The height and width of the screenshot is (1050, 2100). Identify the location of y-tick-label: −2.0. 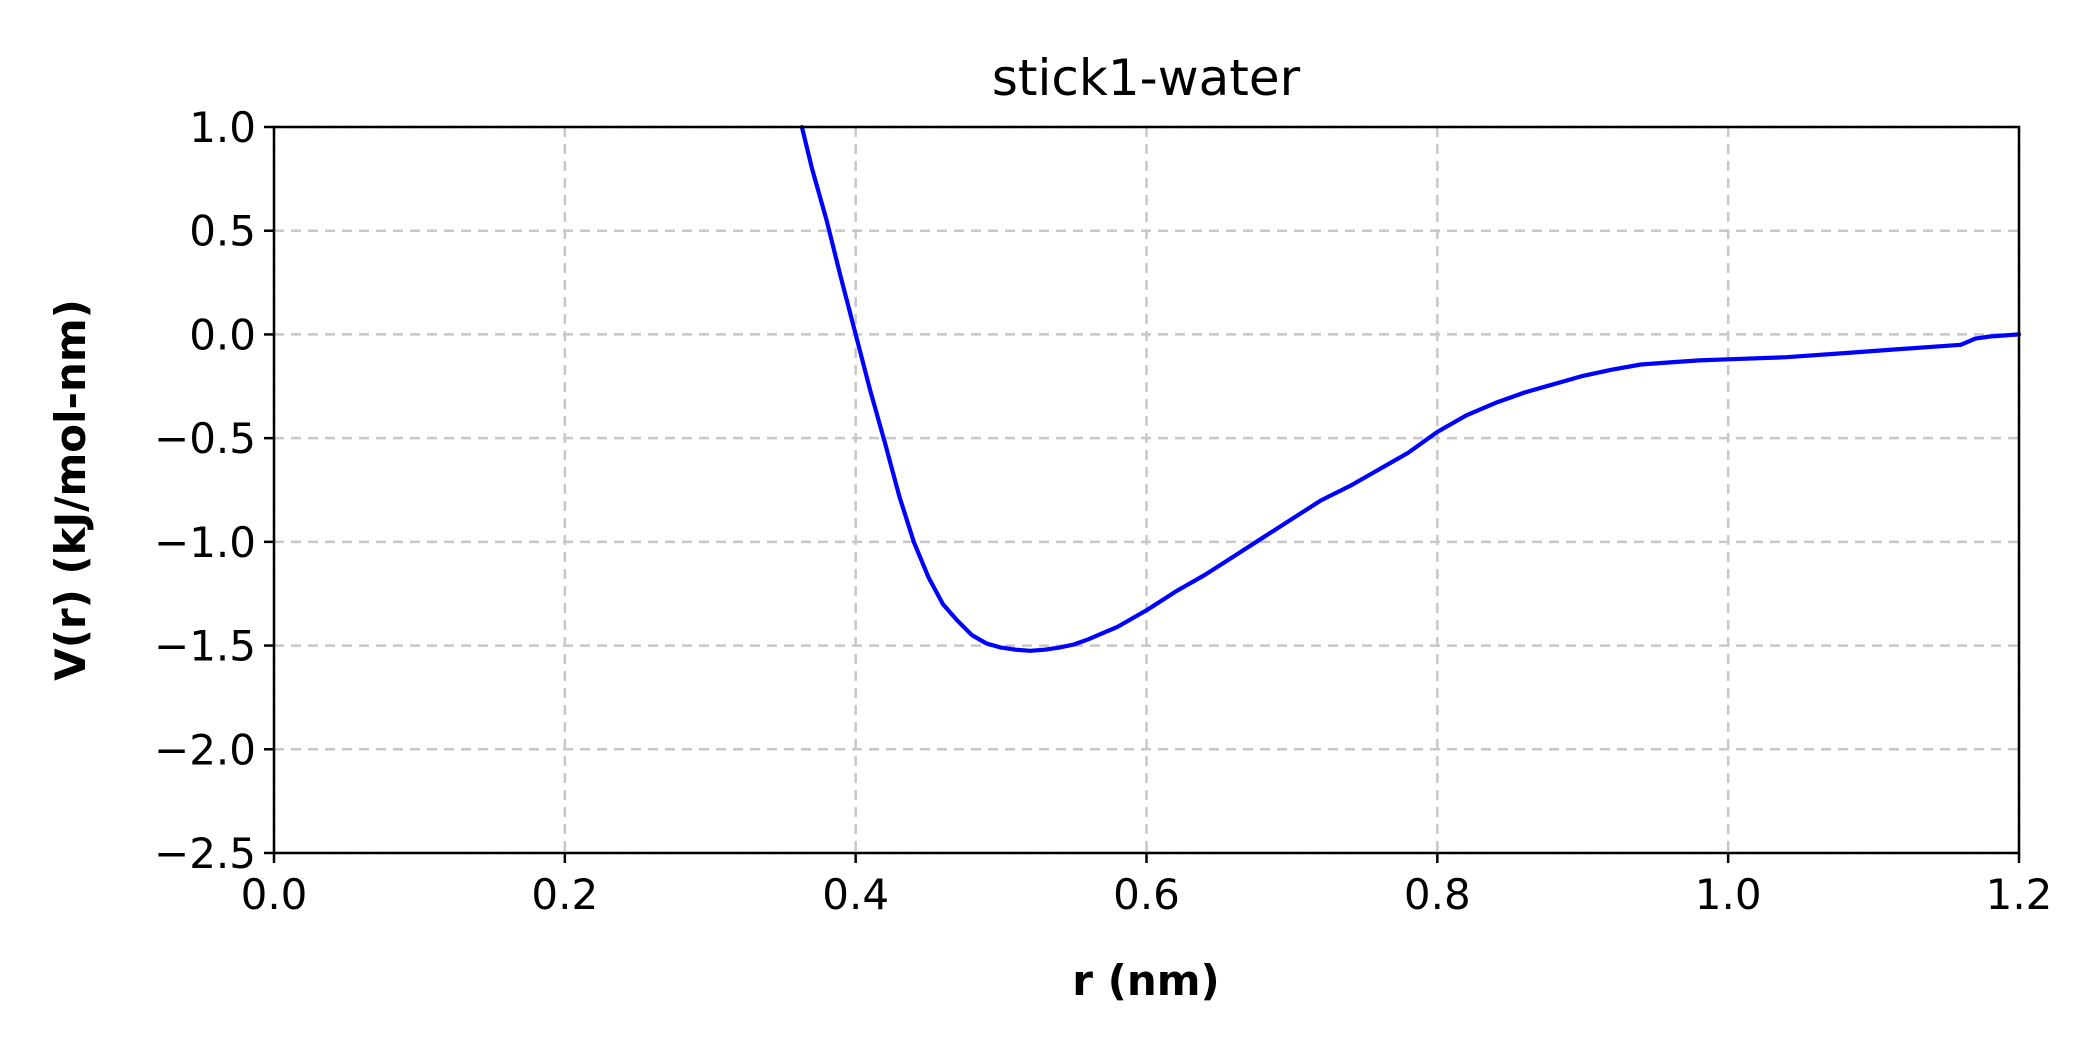
(205, 749).